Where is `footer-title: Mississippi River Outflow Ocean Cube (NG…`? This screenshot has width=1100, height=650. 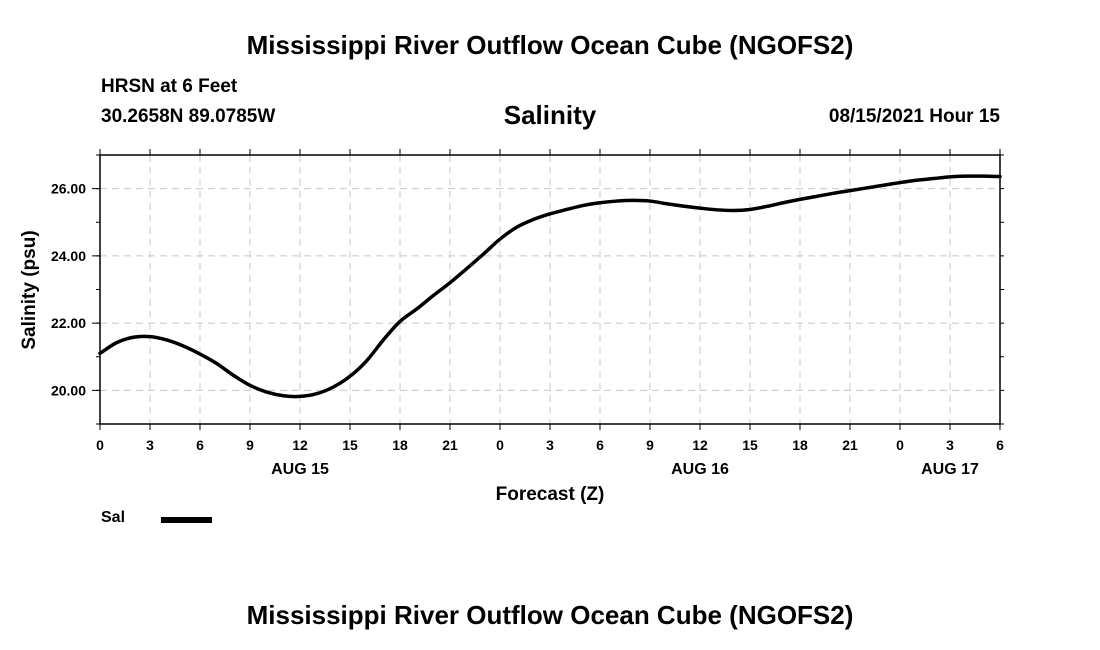
footer-title: Mississippi River Outflow Ocean Cube (NG… is located at coordinates (550, 615).